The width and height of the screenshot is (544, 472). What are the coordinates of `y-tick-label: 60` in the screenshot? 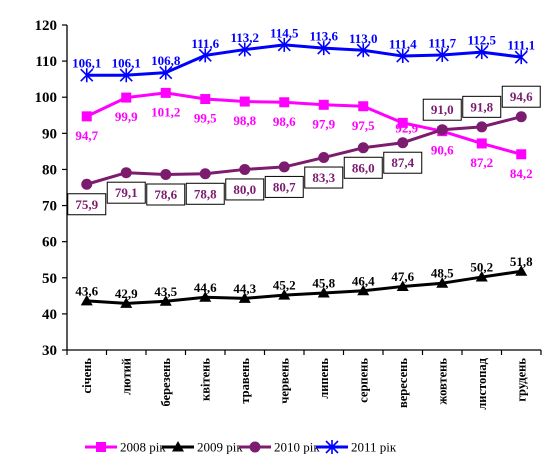 It's located at (49, 243).